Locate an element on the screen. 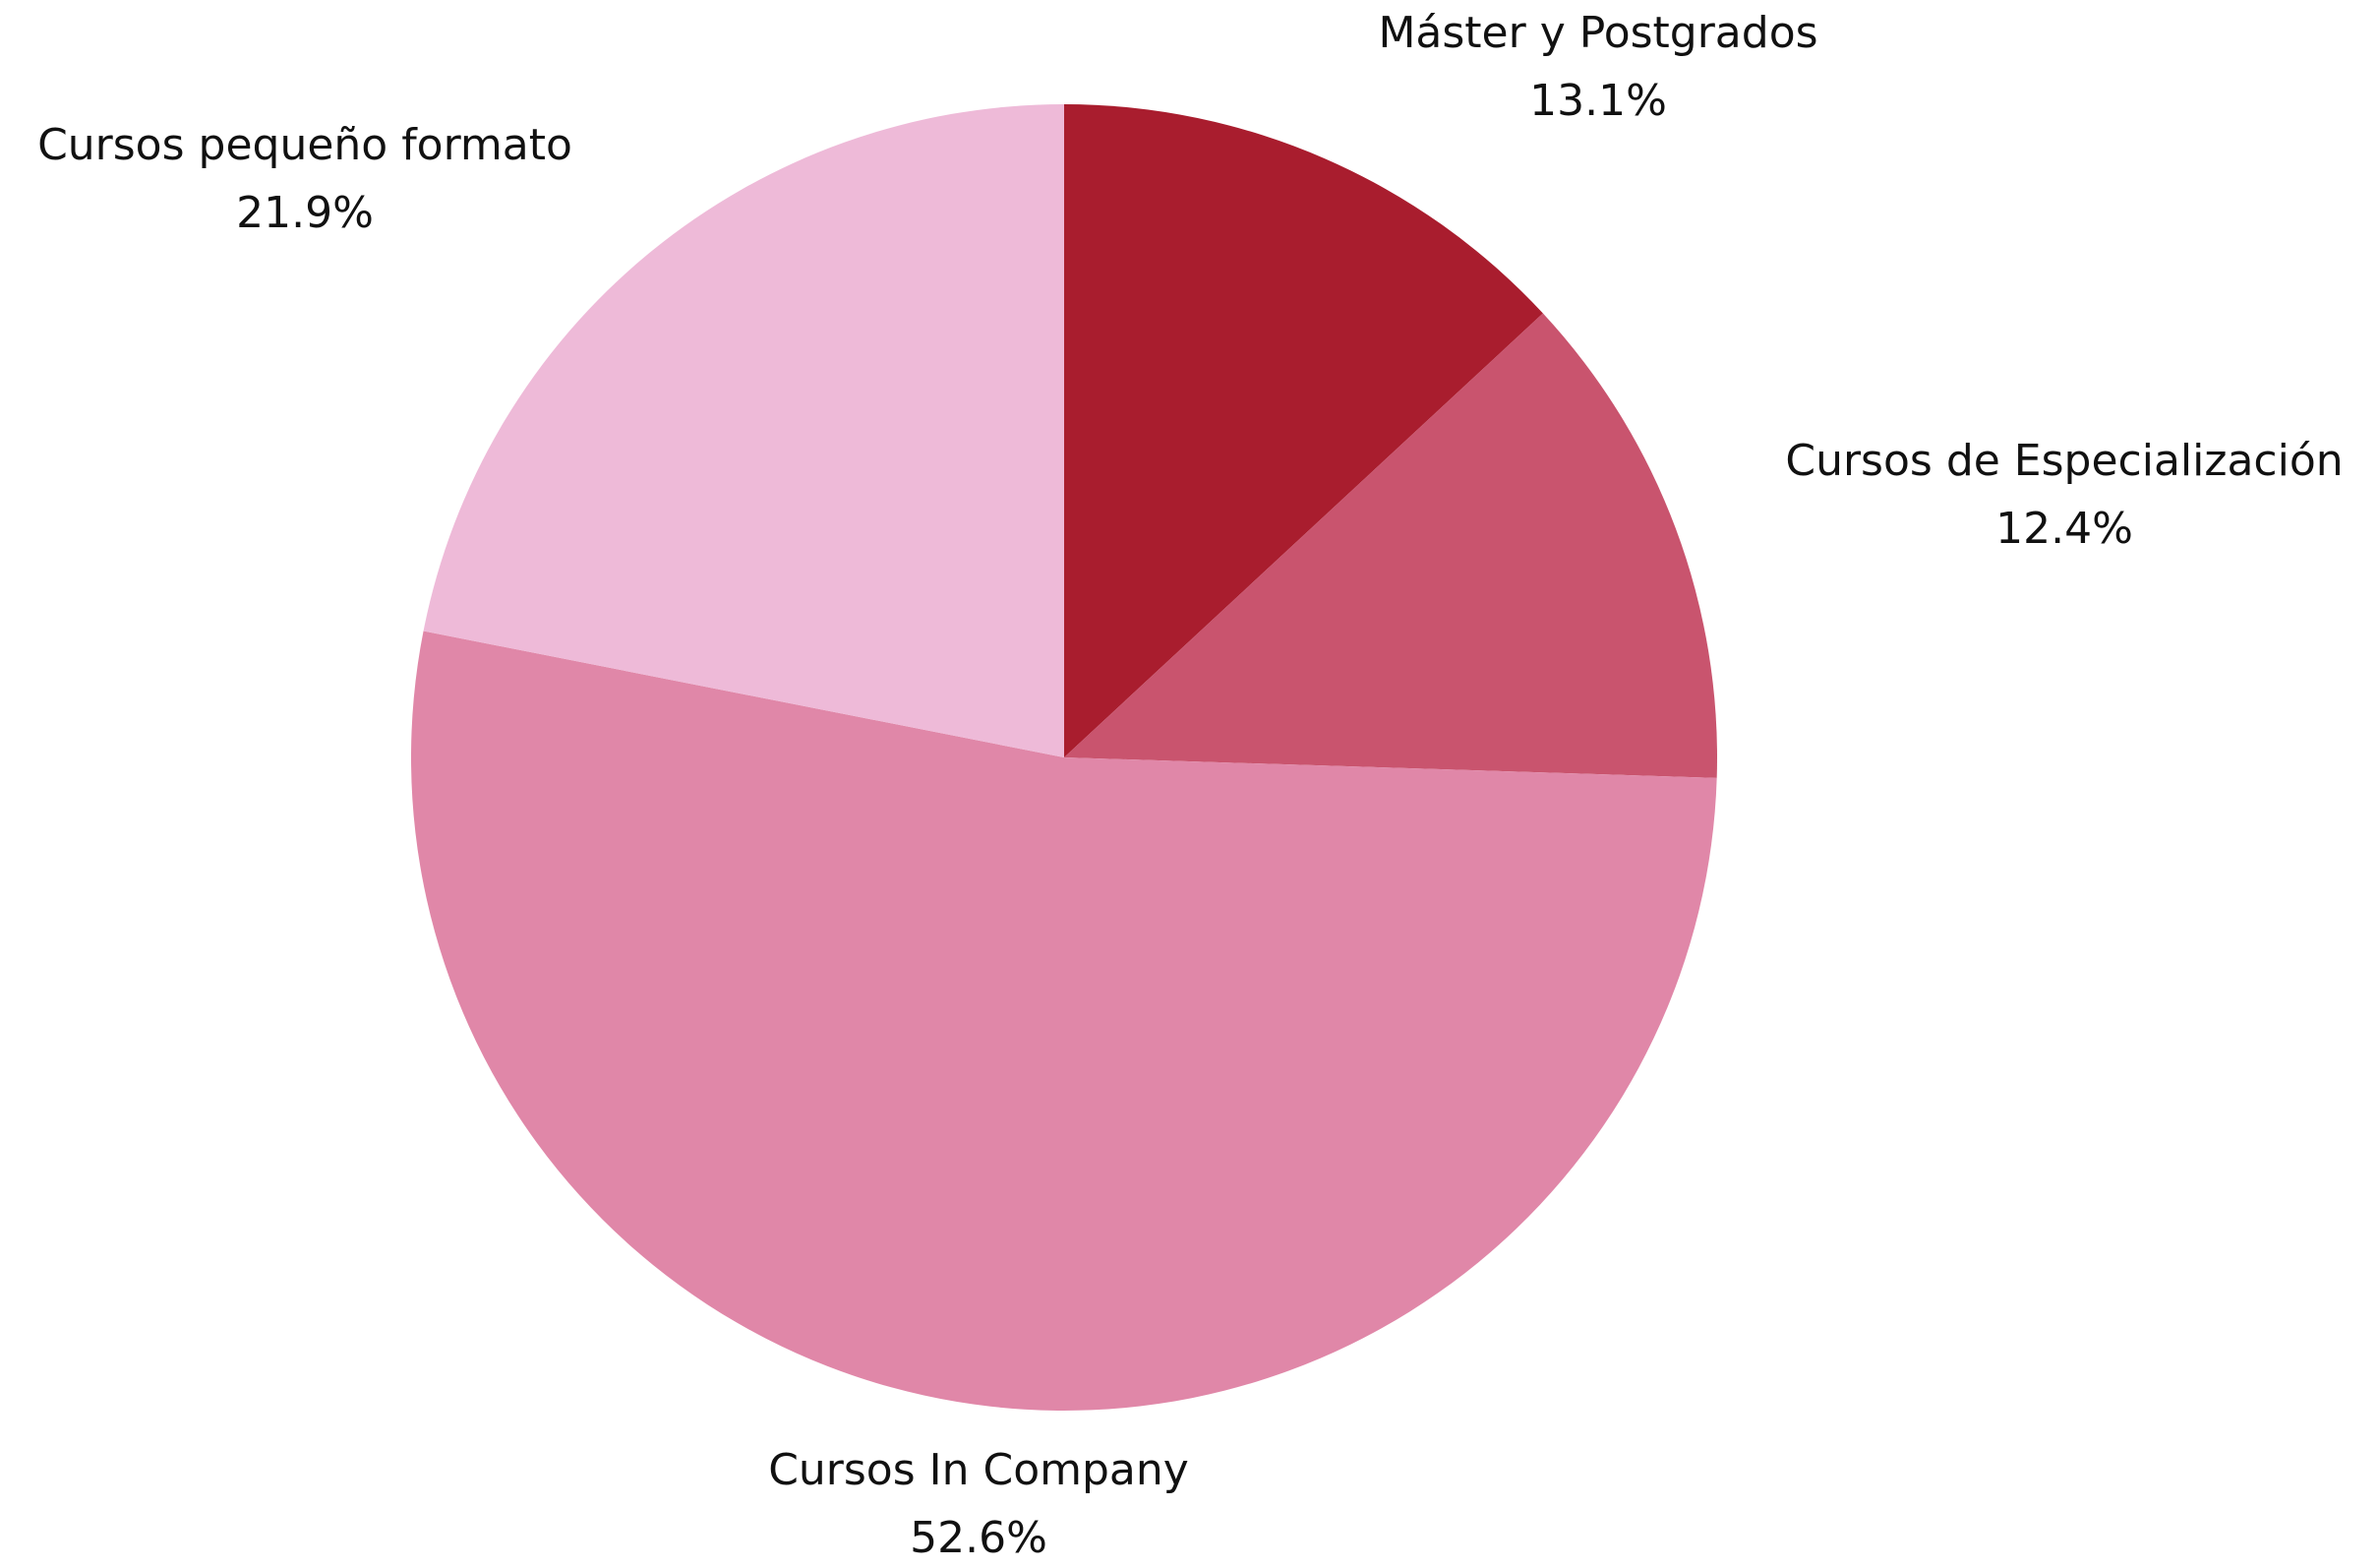 The height and width of the screenshot is (1568, 2380). slice-value-label: 13.1% is located at coordinates (1598, 101).